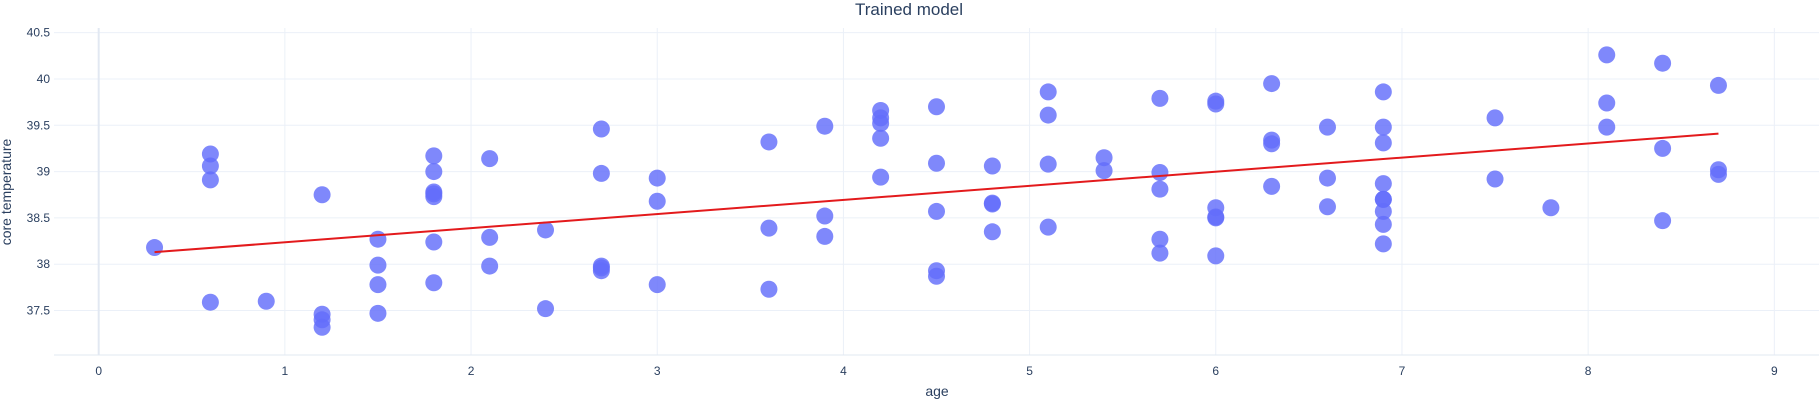 Image resolution: width=1819 pixels, height=400 pixels. I want to click on chart-title: Trained model, so click(909, 9).